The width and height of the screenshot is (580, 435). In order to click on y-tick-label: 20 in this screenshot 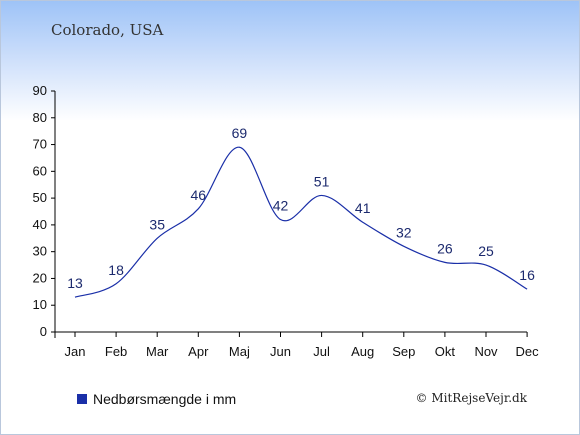, I will do `click(40, 277)`.